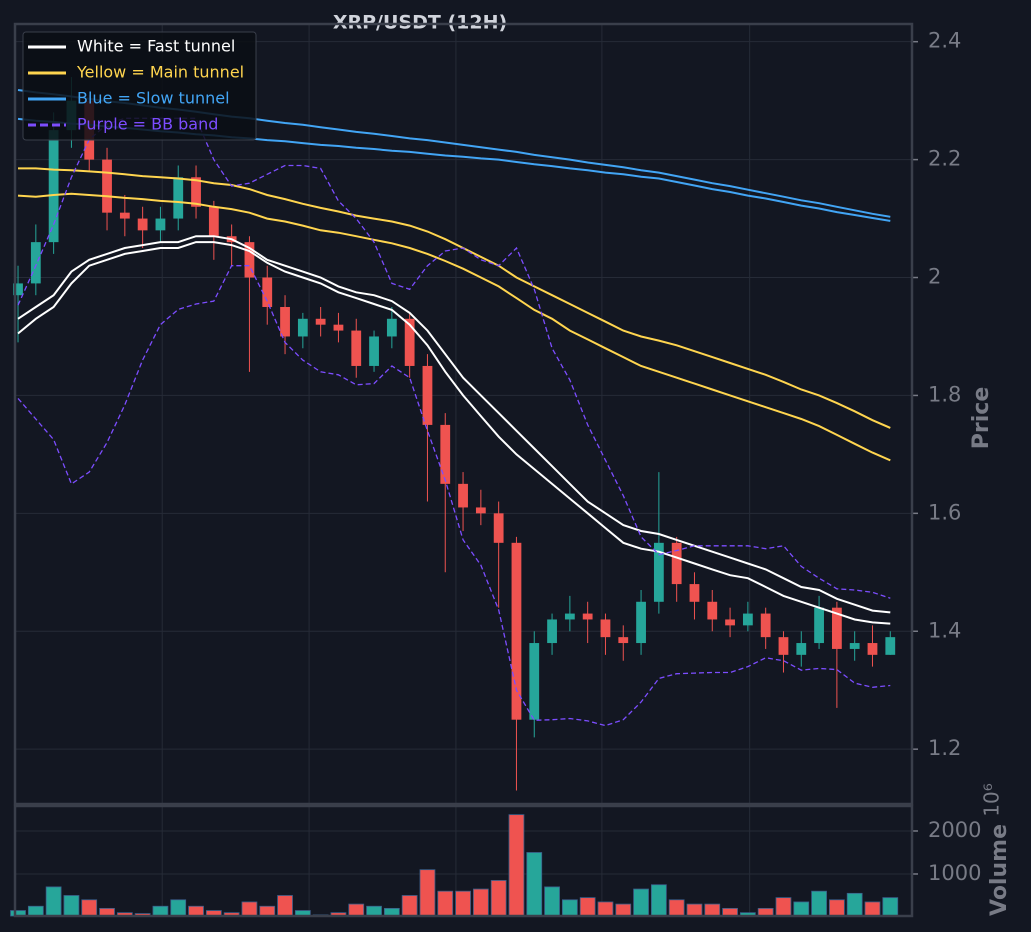 This screenshot has width=1031, height=932. Describe the element at coordinates (944, 512) in the screenshot. I see `y-tick-label: 1.6` at that location.